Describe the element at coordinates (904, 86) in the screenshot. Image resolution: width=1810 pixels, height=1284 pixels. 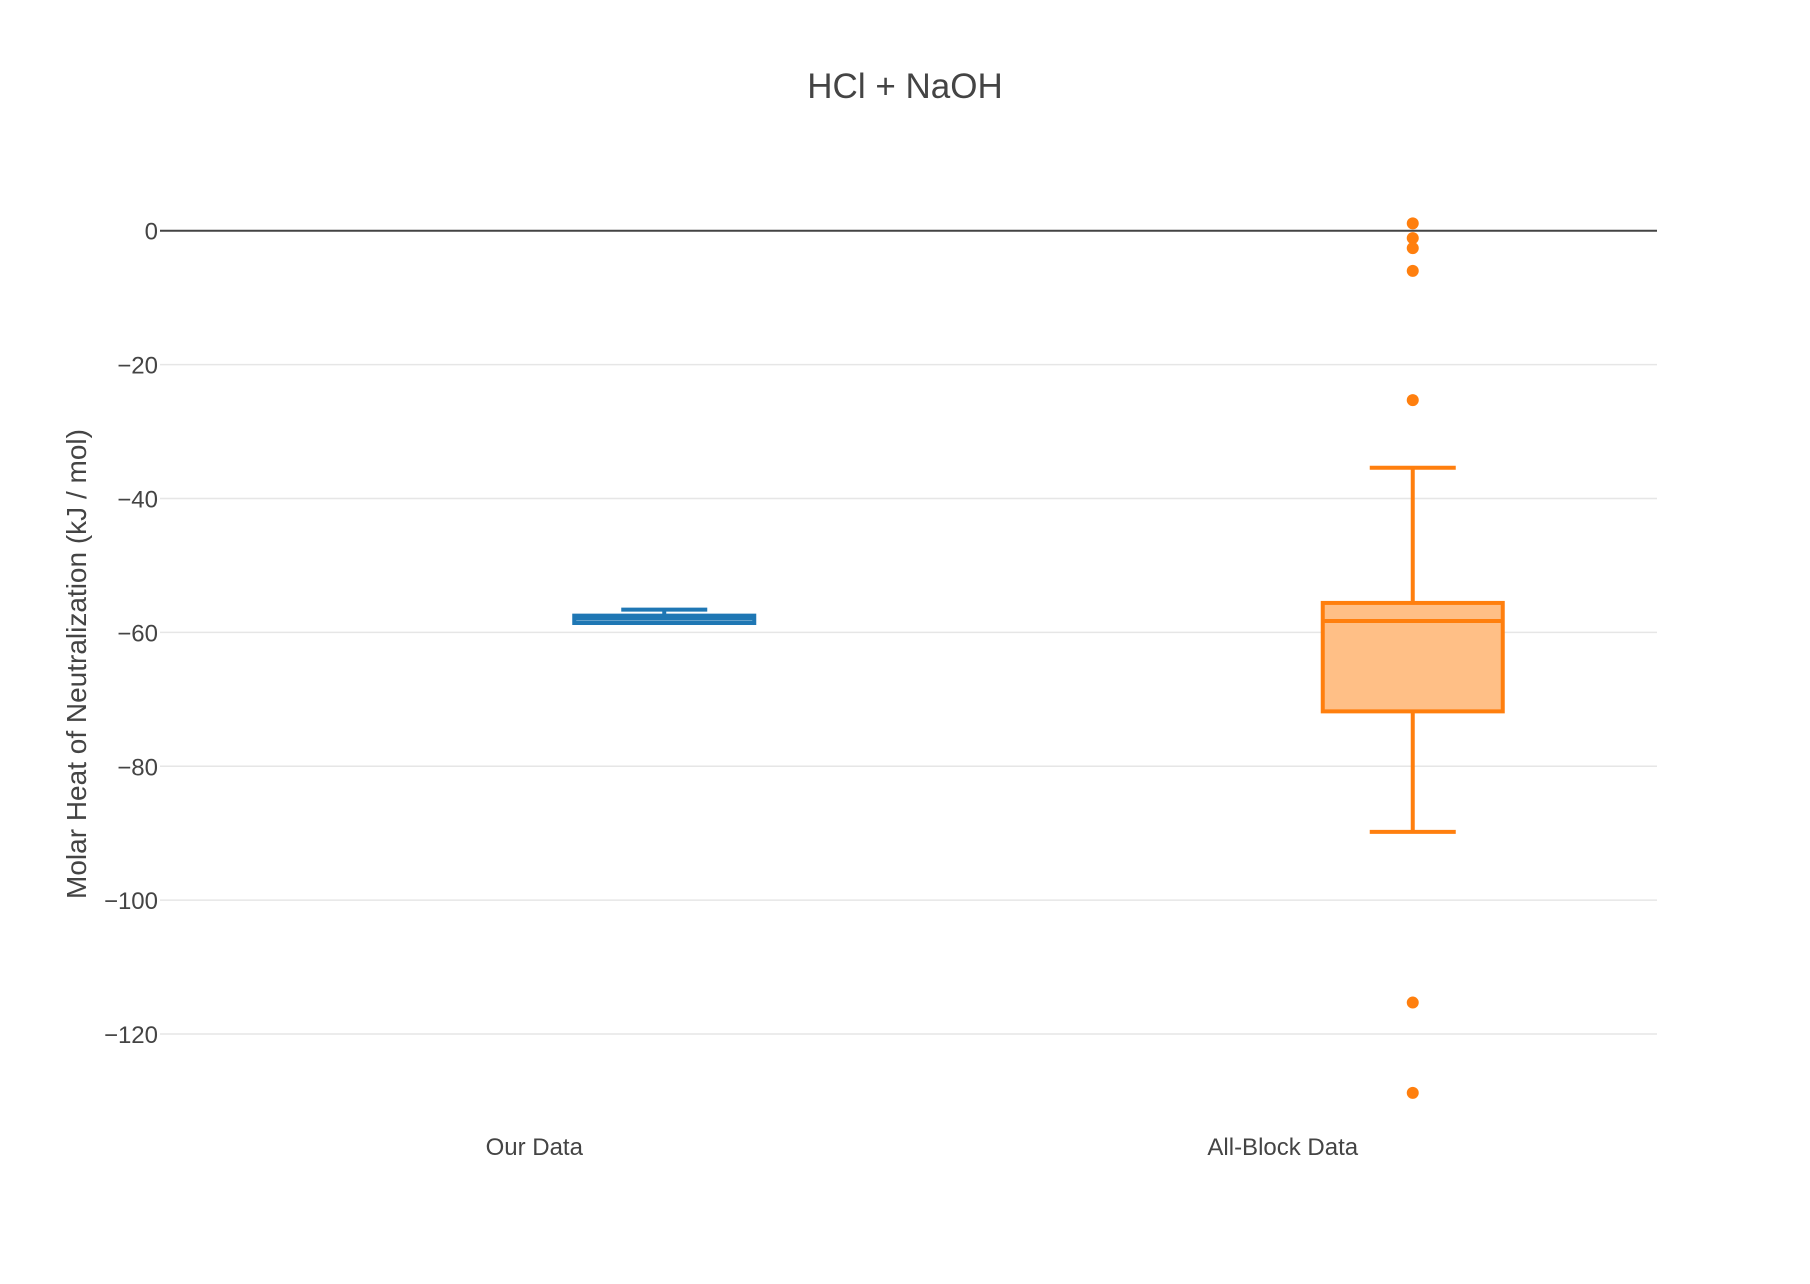
I see `chart-title: HCl + NaOH` at that location.